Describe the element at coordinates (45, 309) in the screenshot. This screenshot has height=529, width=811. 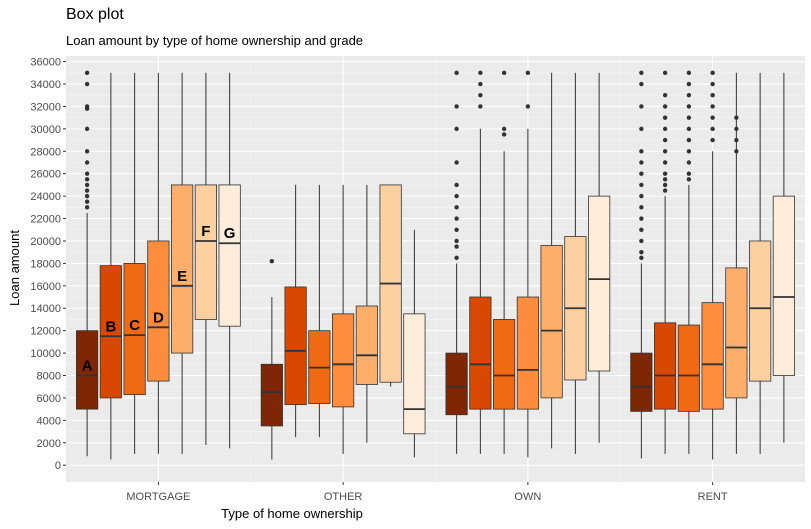
I see `y-tick-label: 14000` at that location.